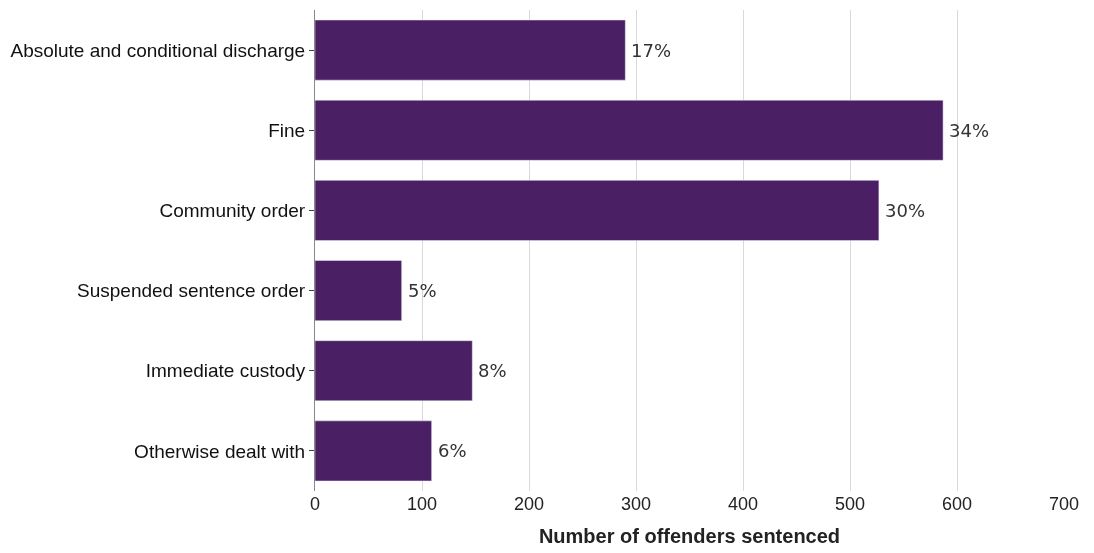  What do you see at coordinates (287, 130) in the screenshot?
I see `y-tick-label: Fine` at bounding box center [287, 130].